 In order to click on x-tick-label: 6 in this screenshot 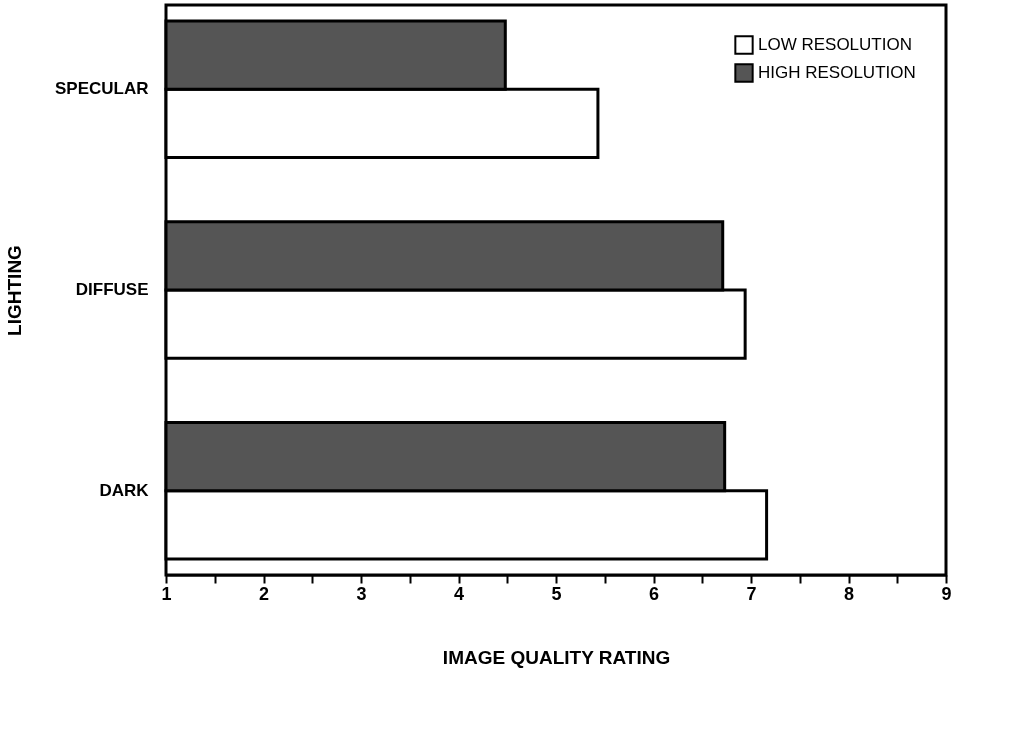, I will do `click(654, 593)`.